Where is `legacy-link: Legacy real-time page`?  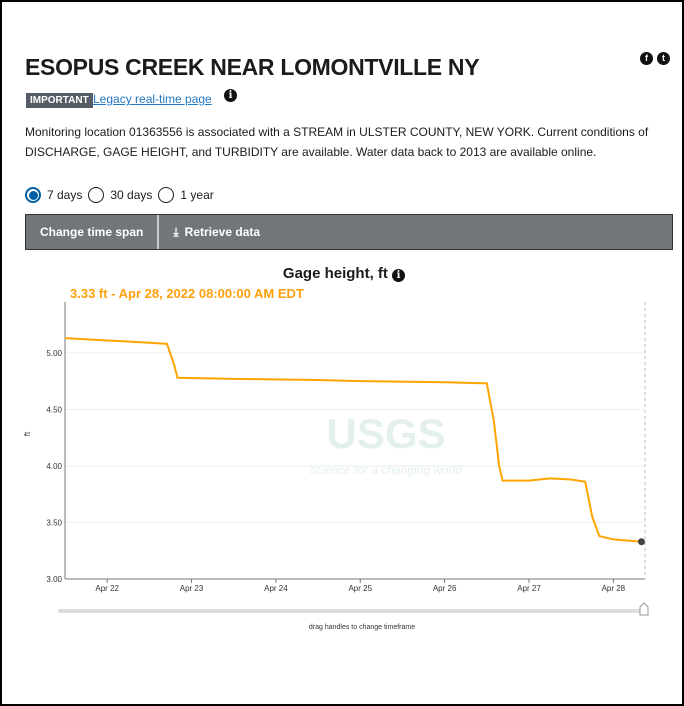
legacy-link: Legacy real-time page is located at coordinates (152, 99).